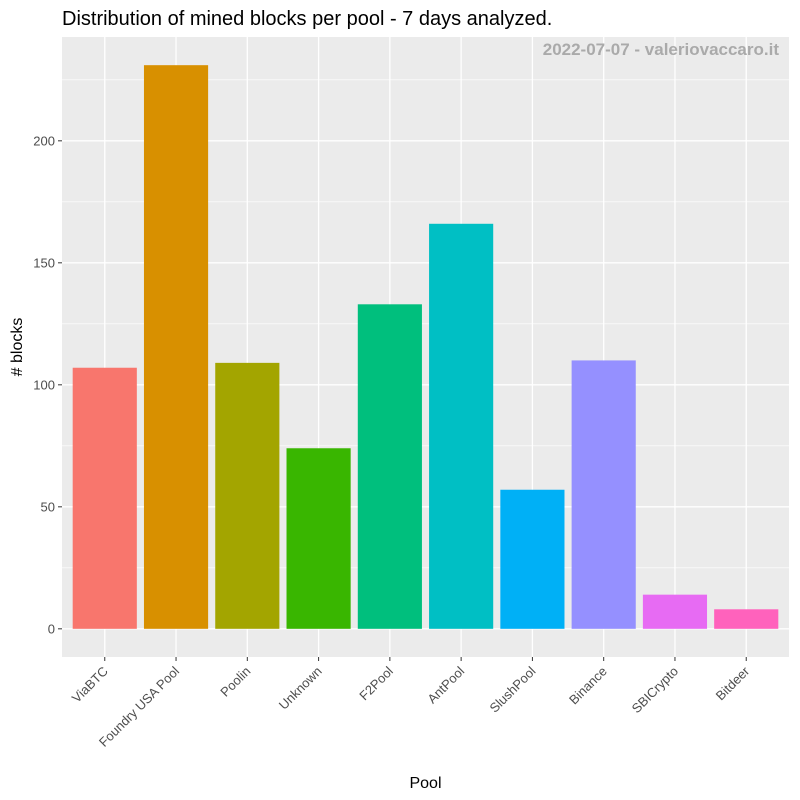 This screenshot has height=800, width=800. Describe the element at coordinates (513, 689) in the screenshot. I see `x-tick-label: SlushPool` at that location.